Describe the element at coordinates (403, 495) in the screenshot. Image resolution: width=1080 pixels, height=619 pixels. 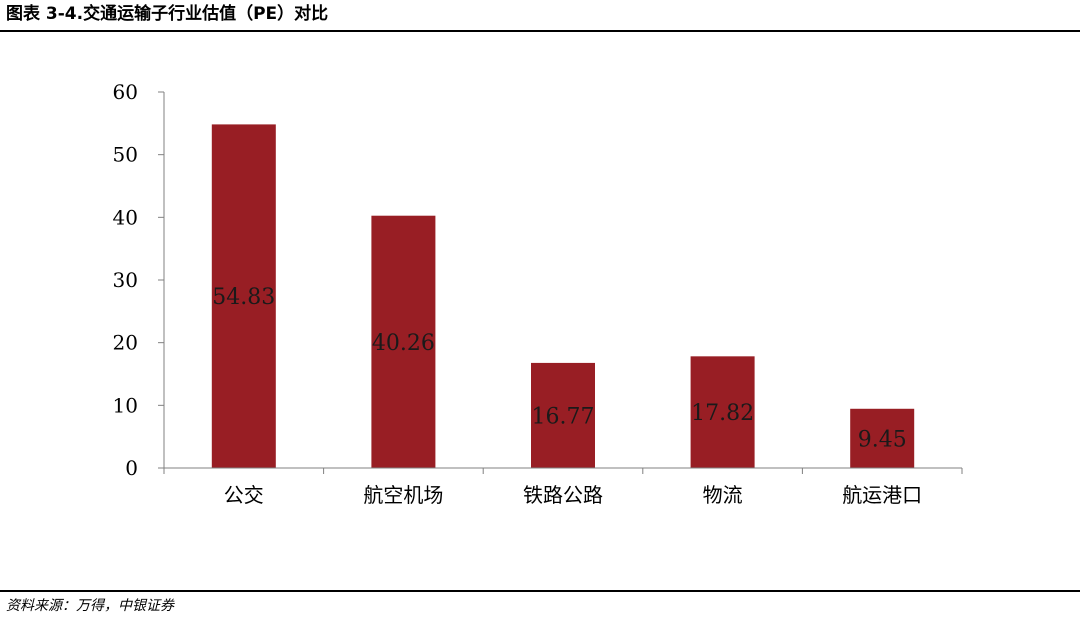
I see `x-tick-label: 航空机场` at that location.